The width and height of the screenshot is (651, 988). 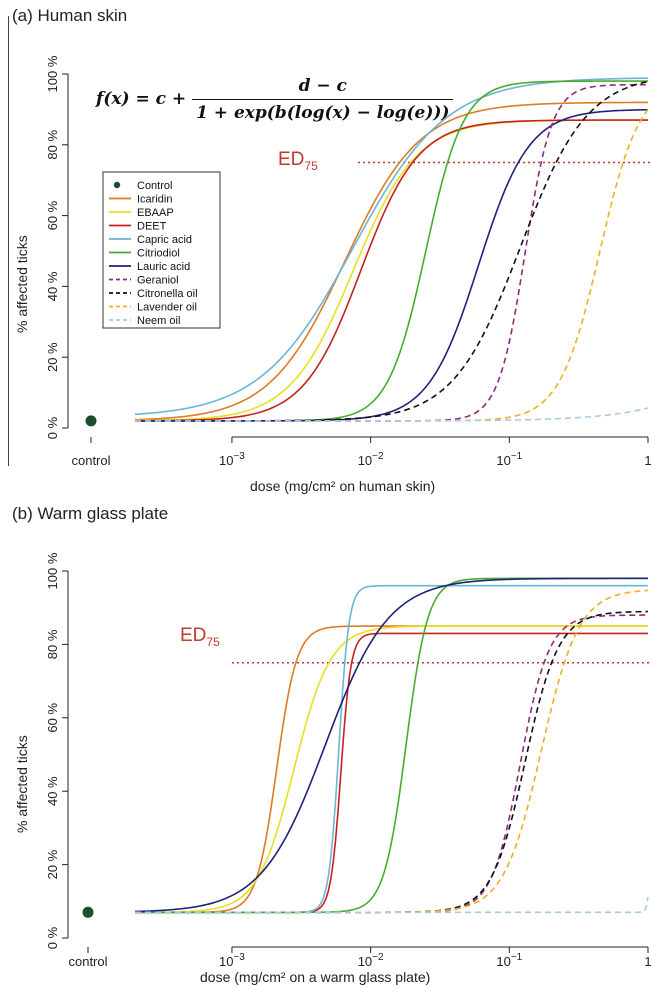 I want to click on panel-b-ed75-label: ED75, so click(x=200, y=637).